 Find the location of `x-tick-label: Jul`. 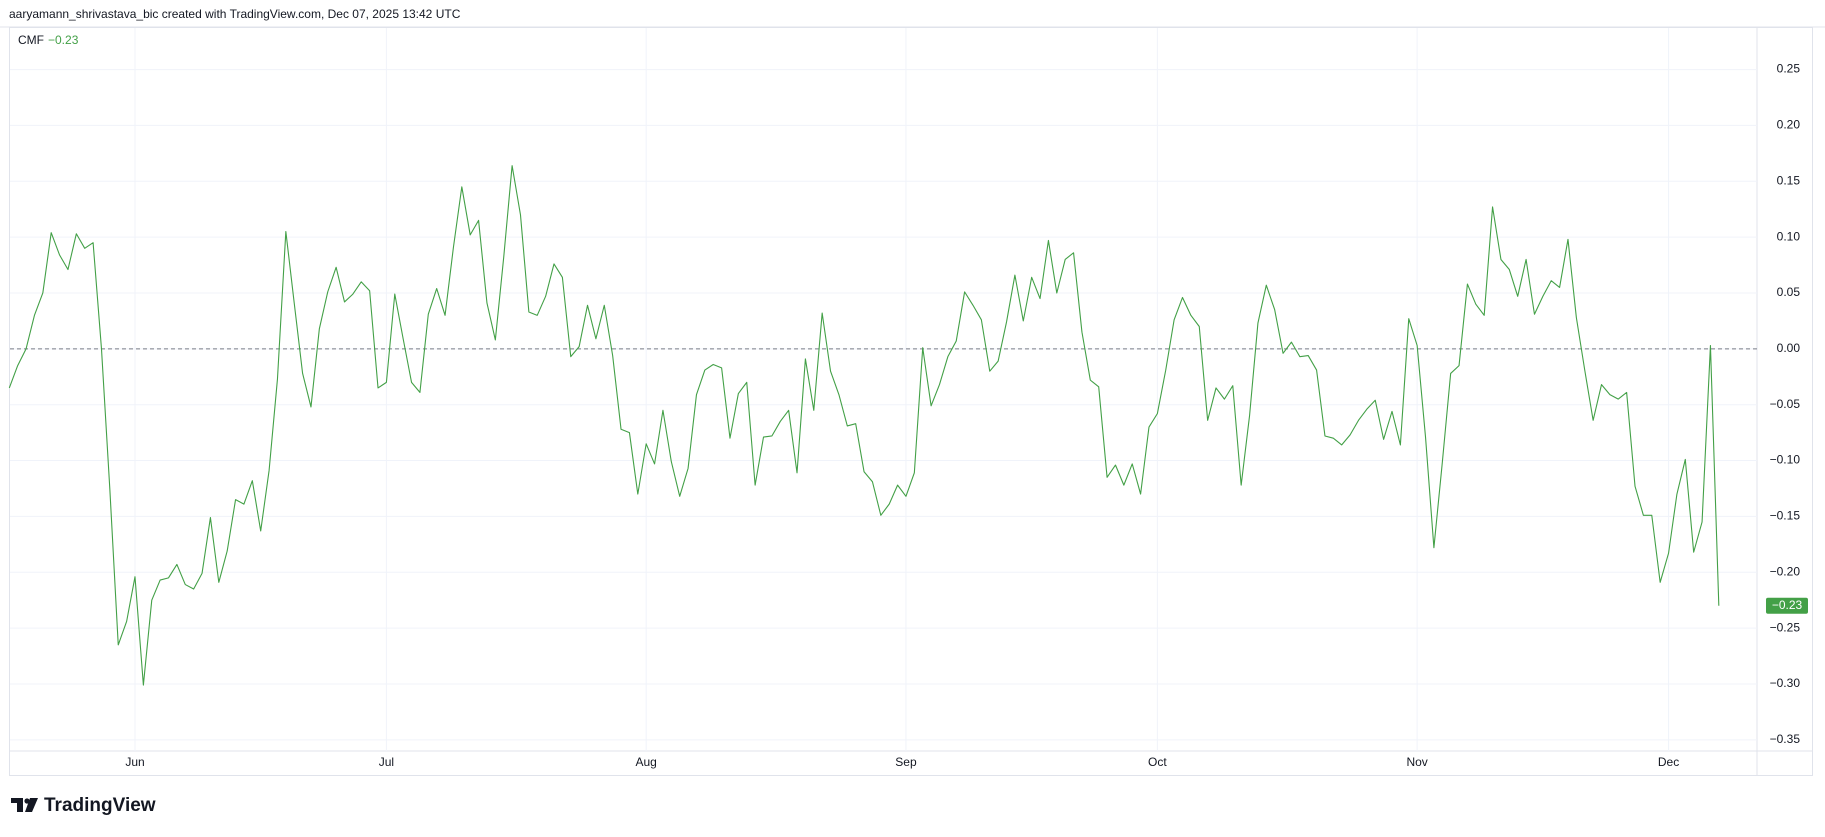

x-tick-label: Jul is located at coordinates (386, 762).